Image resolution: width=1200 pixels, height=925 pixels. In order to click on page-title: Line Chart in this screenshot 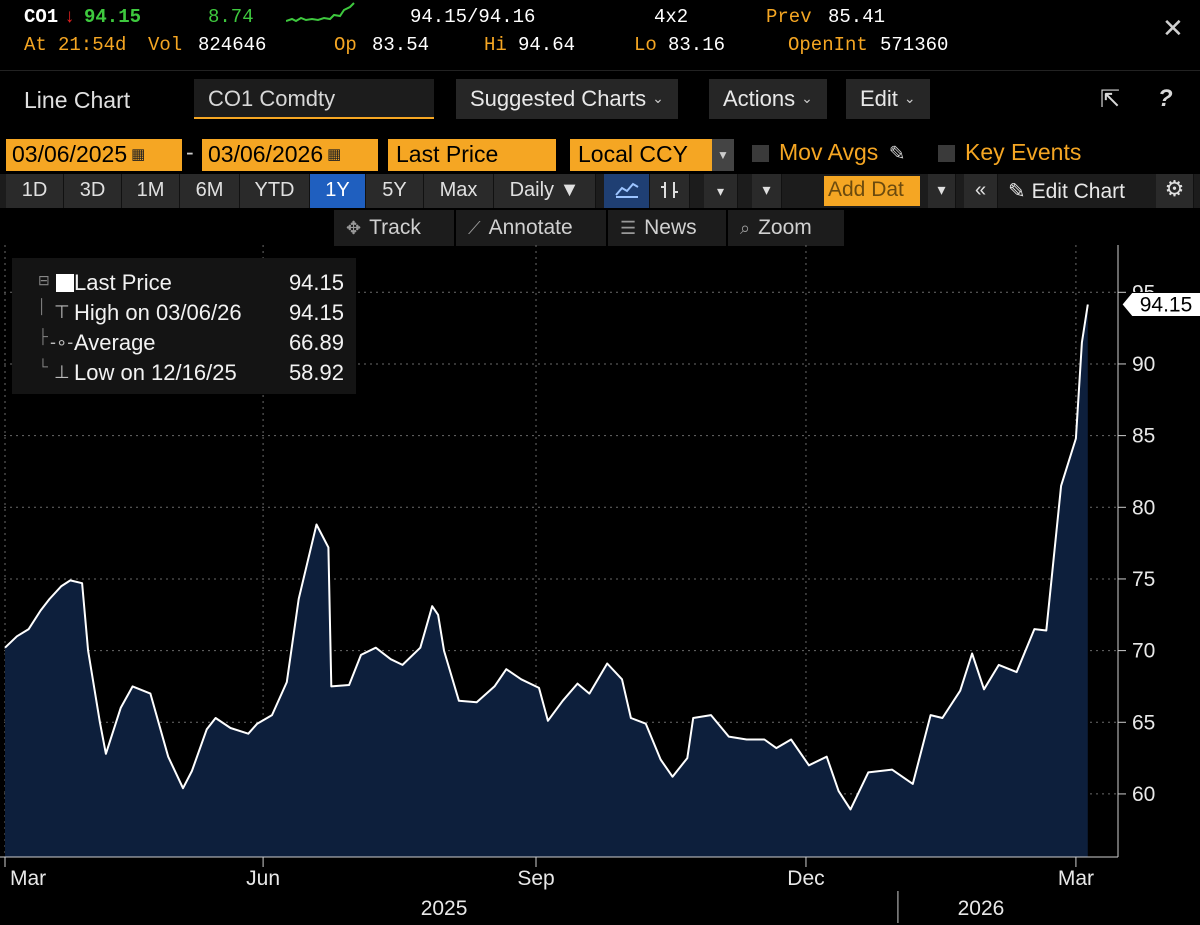, I will do `click(77, 100)`.